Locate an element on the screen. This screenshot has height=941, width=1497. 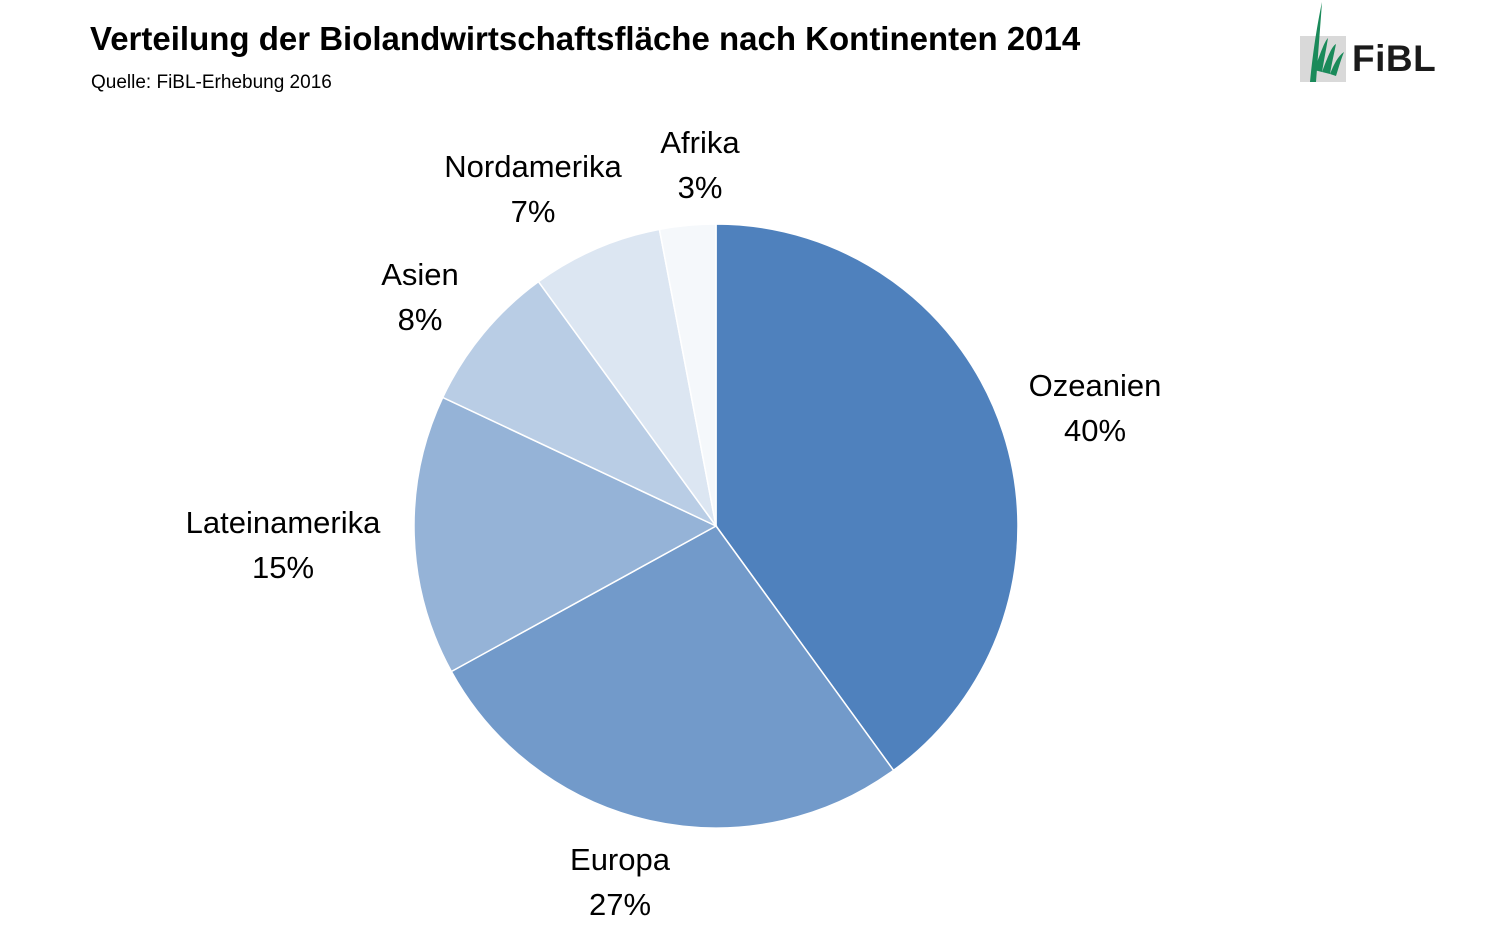
pie-slice-asien is located at coordinates (579, 403).